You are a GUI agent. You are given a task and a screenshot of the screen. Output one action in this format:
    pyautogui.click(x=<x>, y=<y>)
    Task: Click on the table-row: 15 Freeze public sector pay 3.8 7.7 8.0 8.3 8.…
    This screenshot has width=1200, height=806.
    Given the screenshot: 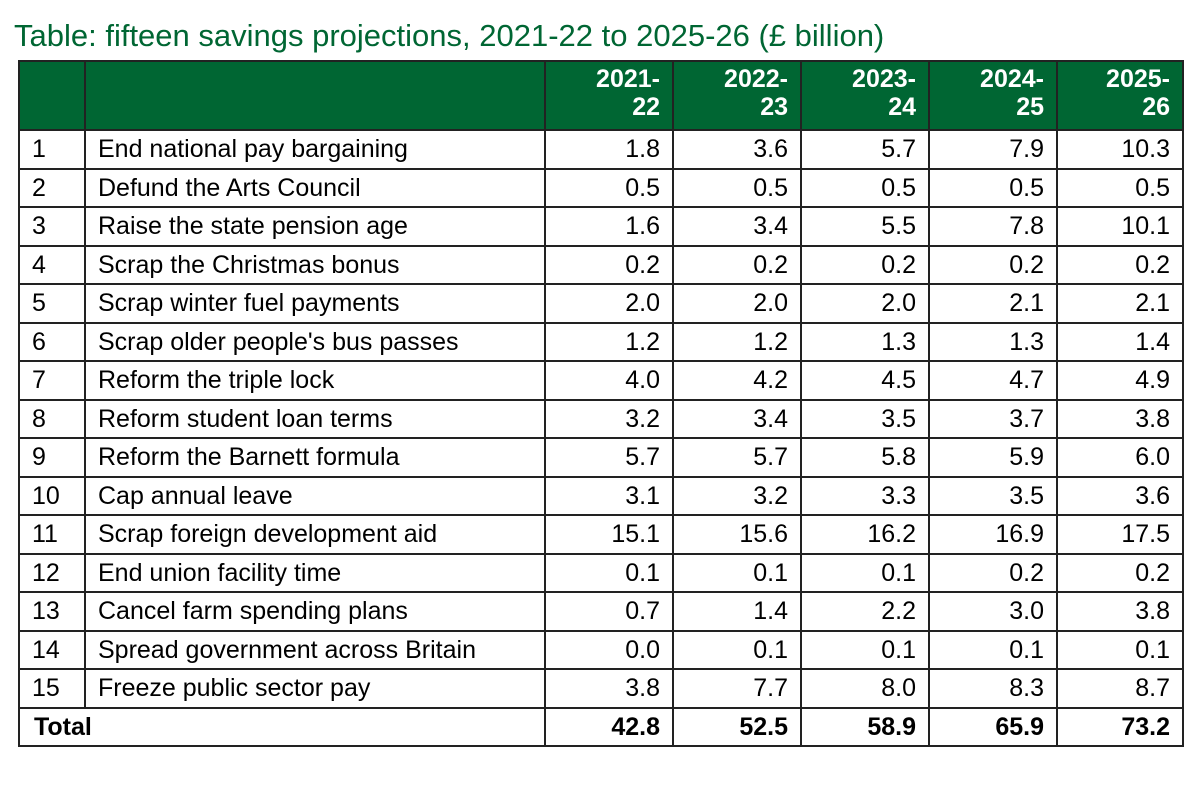 What is the action you would take?
    pyautogui.click(x=601, y=688)
    